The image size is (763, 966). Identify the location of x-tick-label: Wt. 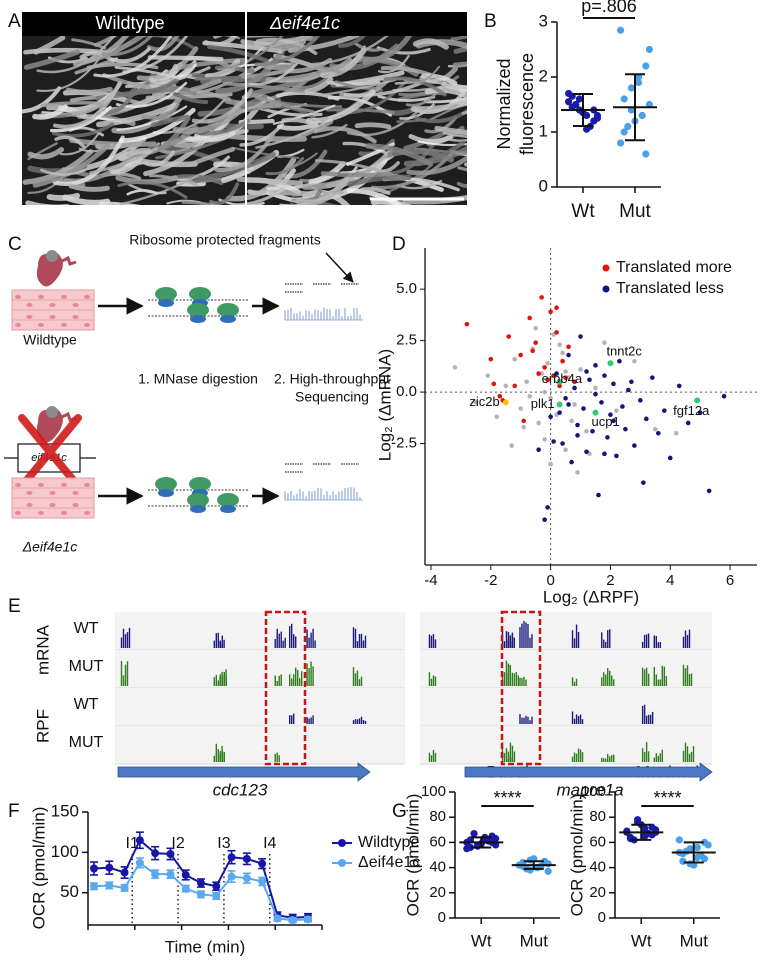
(481, 940).